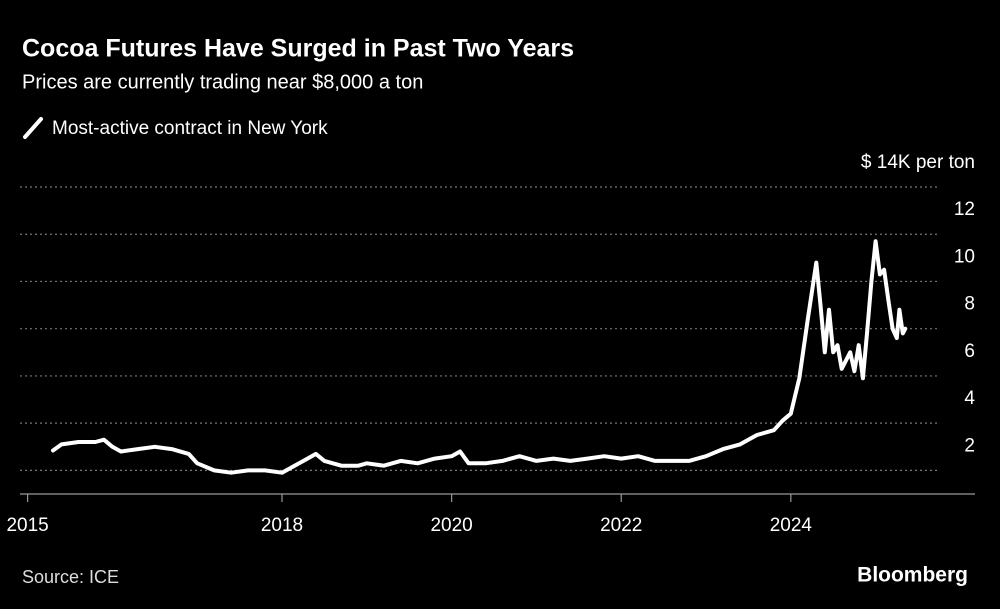 This screenshot has width=1000, height=609. What do you see at coordinates (70, 577) in the screenshot?
I see `source: Source: ICE` at bounding box center [70, 577].